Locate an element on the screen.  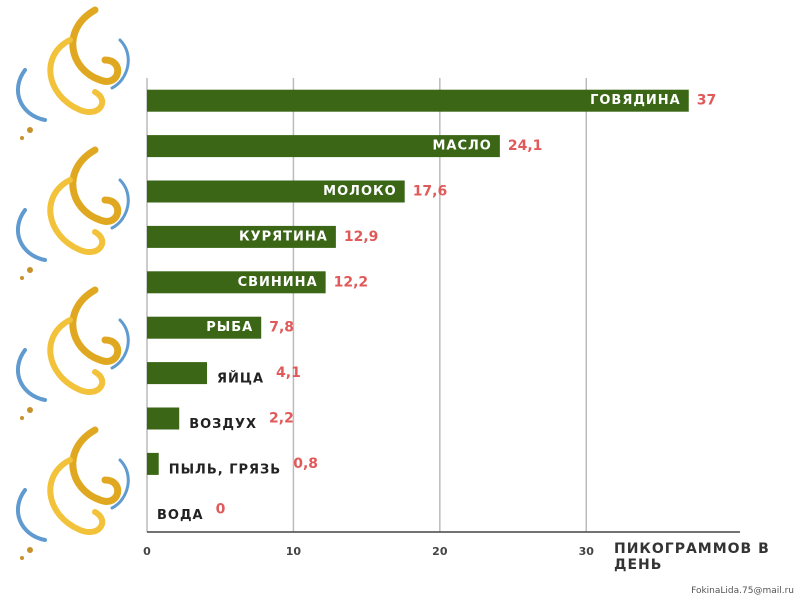
value-label: 37 is located at coordinates (706, 101).